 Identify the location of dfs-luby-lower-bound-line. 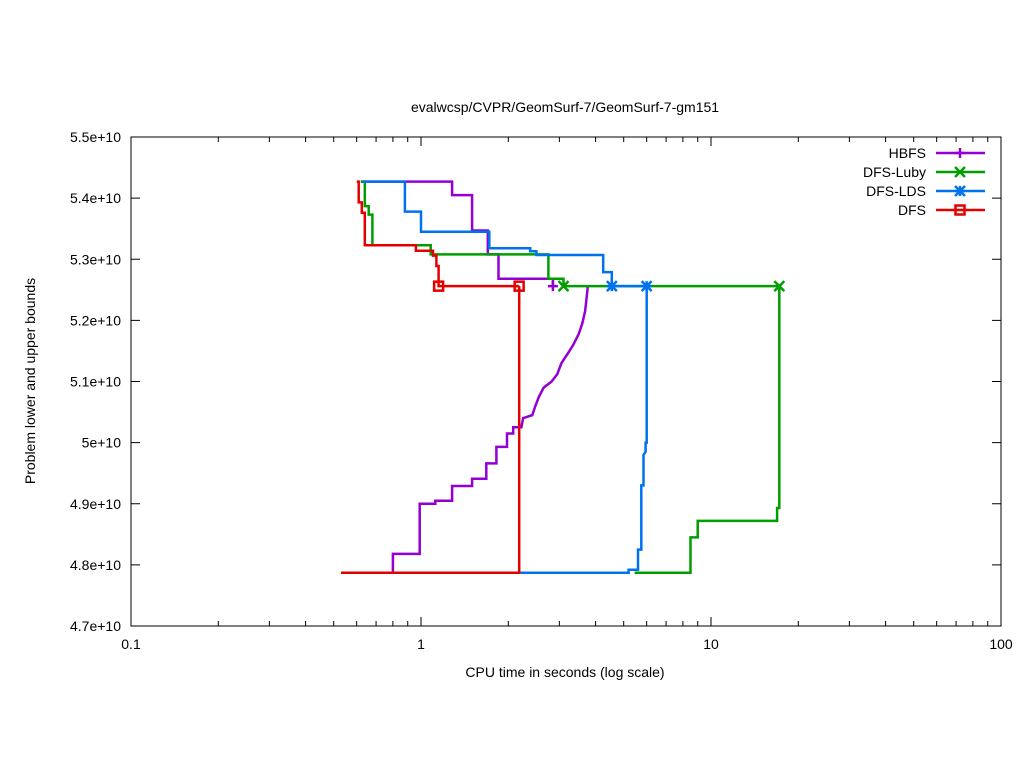
(707, 430).